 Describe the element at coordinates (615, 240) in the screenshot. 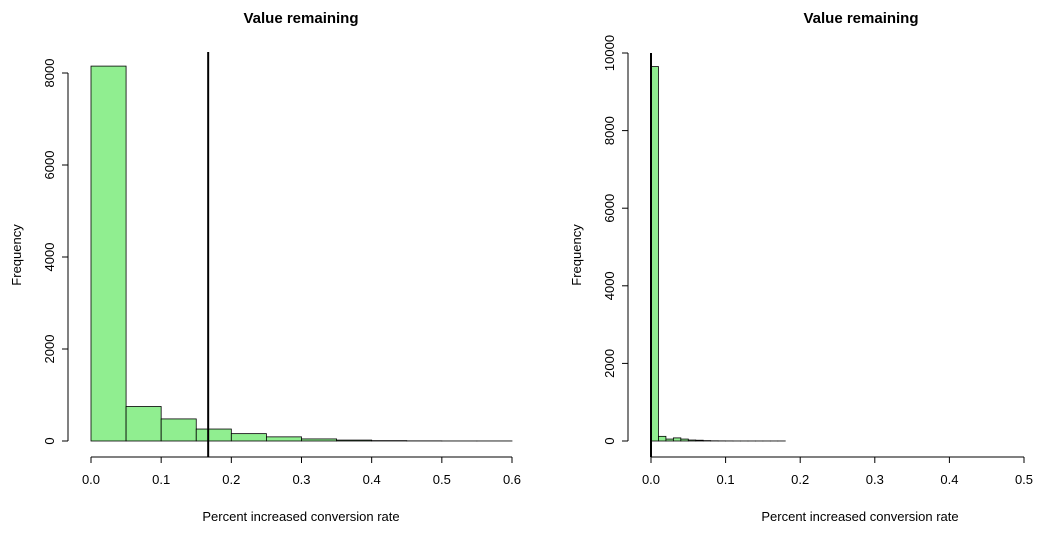

I see `y-axis: 0 2000 4000 6000 8000 10000` at that location.